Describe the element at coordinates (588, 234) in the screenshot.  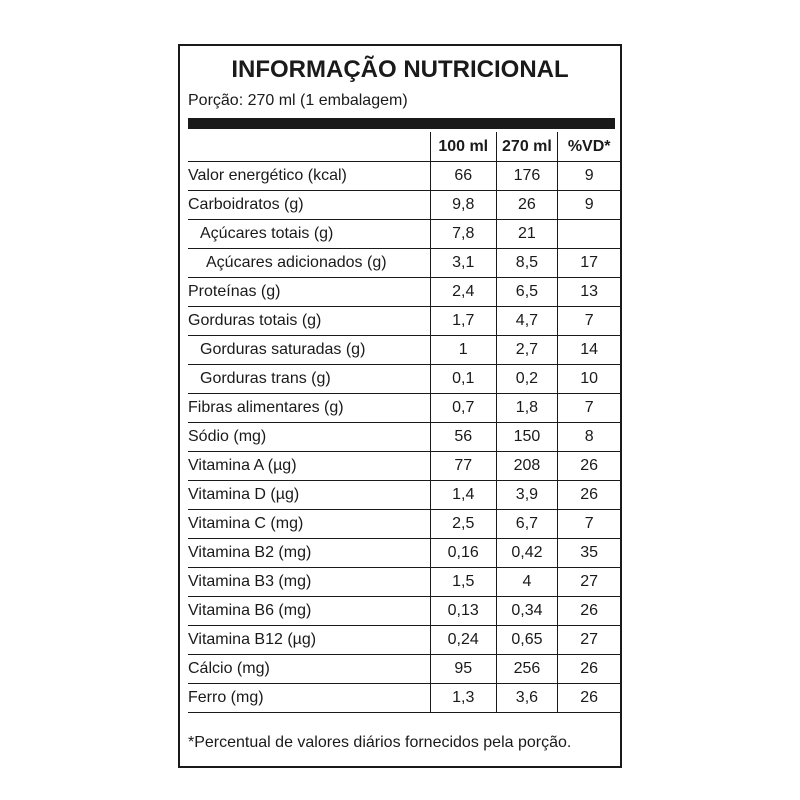
I see `nutrient-value` at that location.